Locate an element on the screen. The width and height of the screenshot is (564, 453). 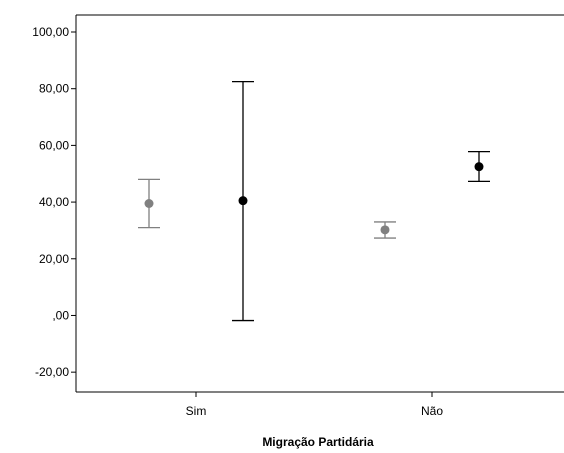
x-axis-title: Migração Partidária is located at coordinates (318, 442).